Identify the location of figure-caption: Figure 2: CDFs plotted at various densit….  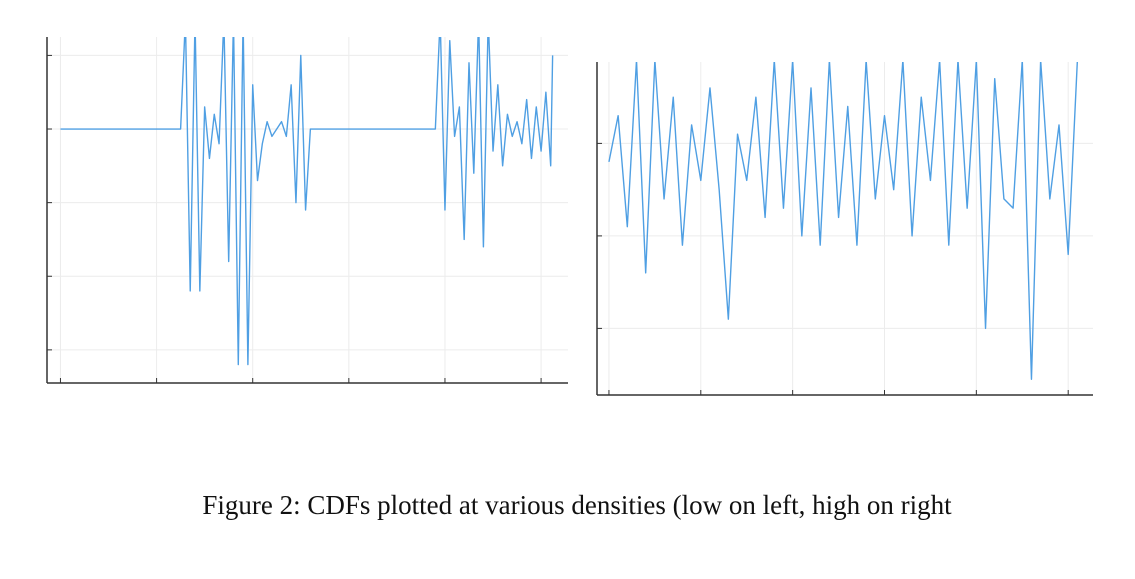
(577, 505).